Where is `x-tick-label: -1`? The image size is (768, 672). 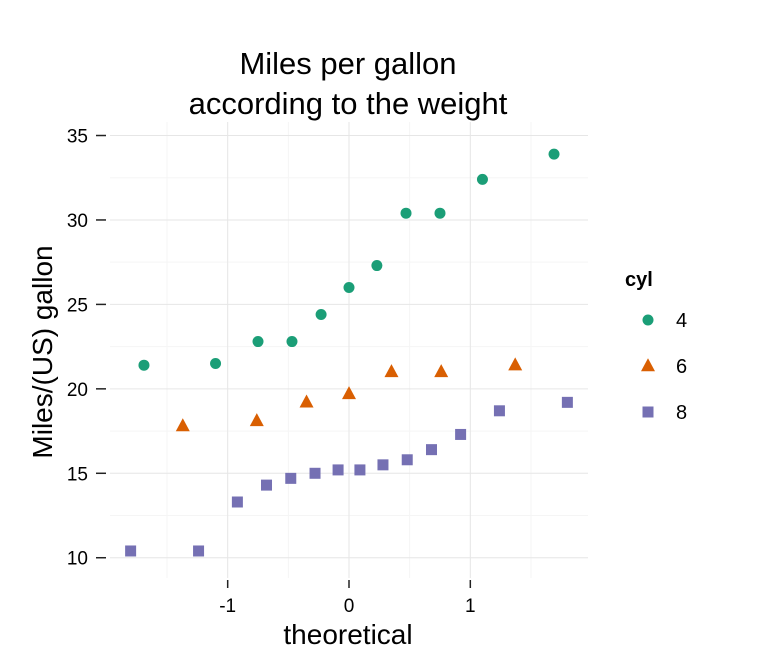 x-tick-label: -1 is located at coordinates (227, 606).